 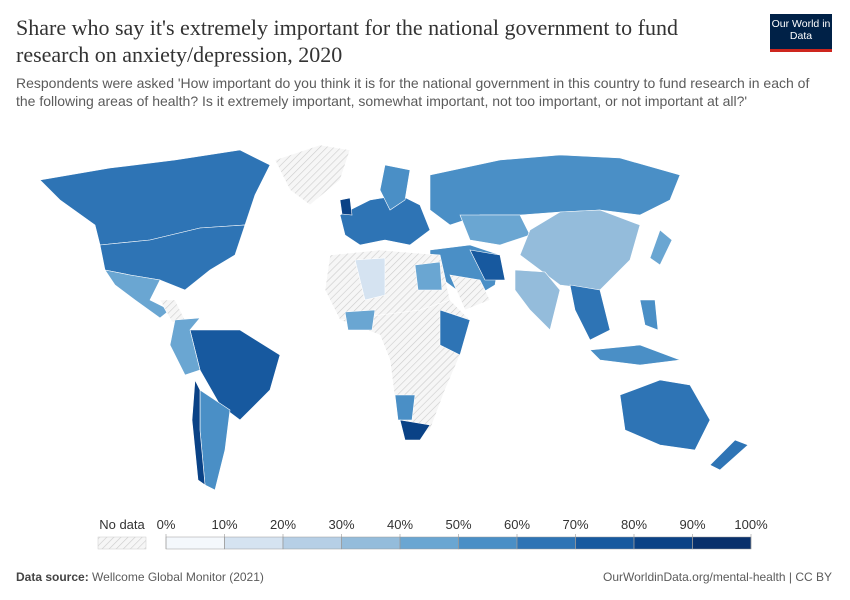 I want to click on legend-tick-label: 70%, so click(x=575, y=524).